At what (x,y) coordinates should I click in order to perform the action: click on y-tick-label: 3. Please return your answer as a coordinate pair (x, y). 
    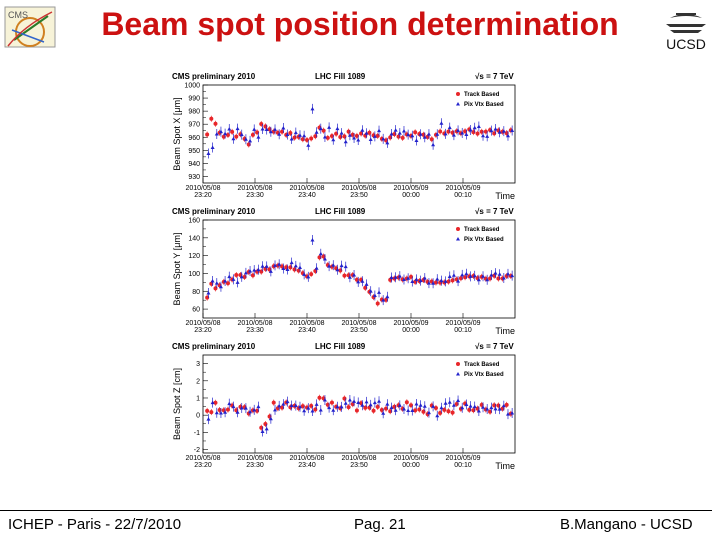
    Looking at the image, I should click on (198, 364).